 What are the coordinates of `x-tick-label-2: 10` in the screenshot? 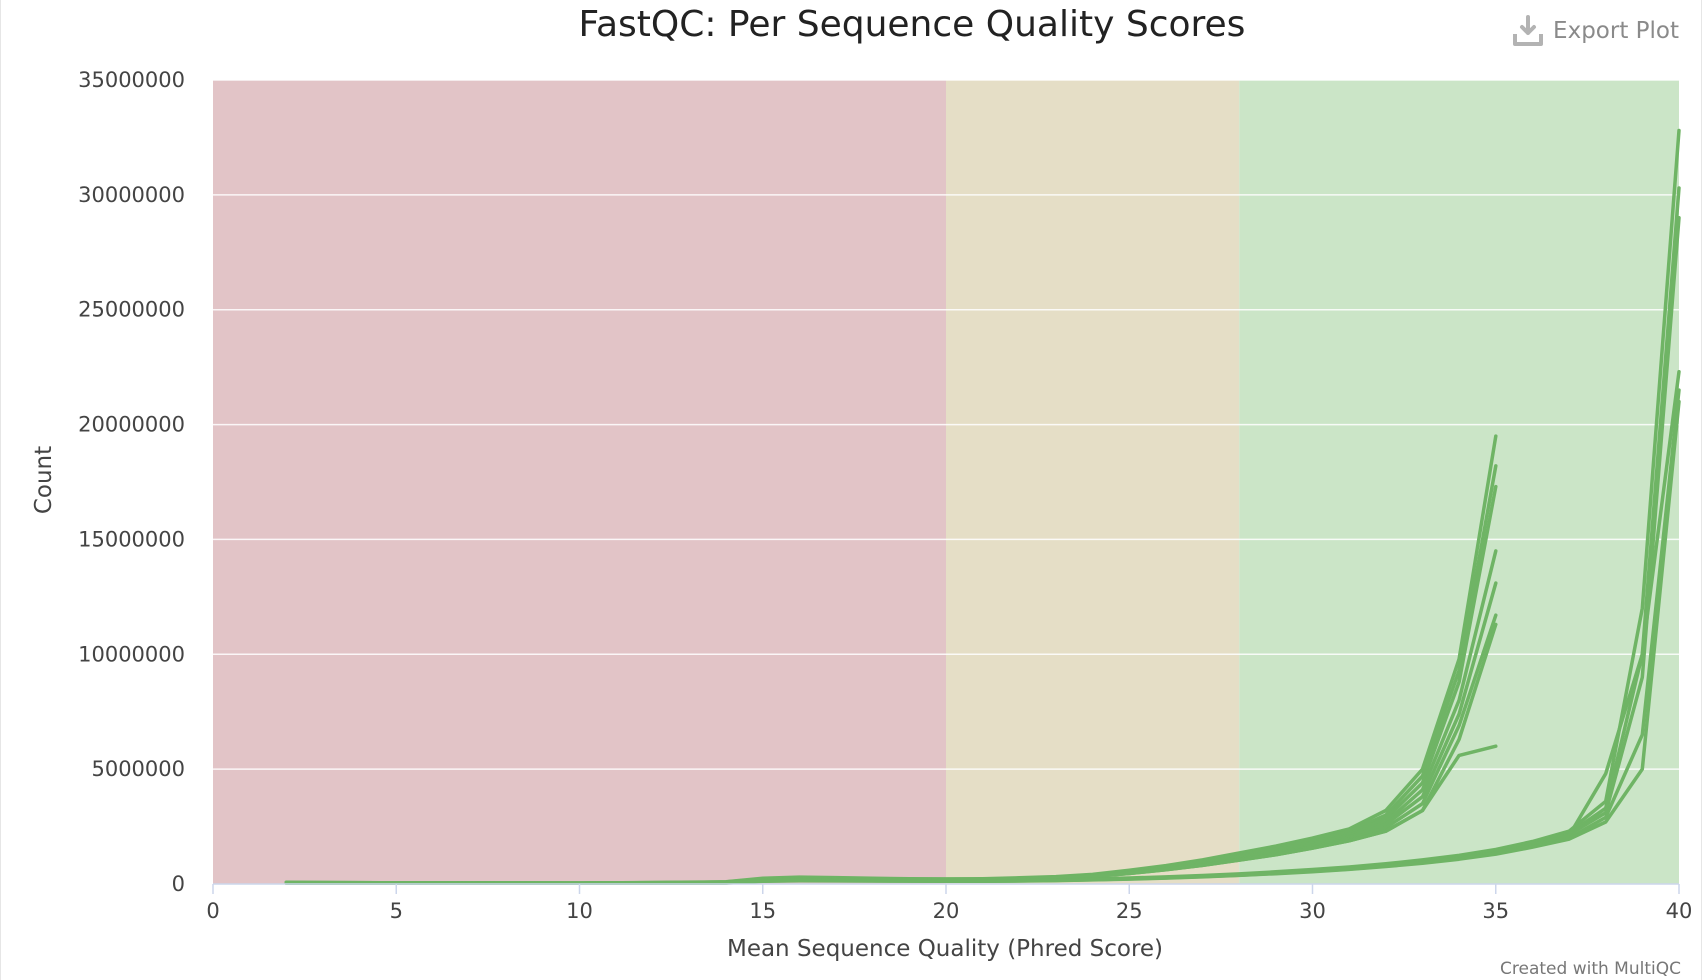 It's located at (579, 911).